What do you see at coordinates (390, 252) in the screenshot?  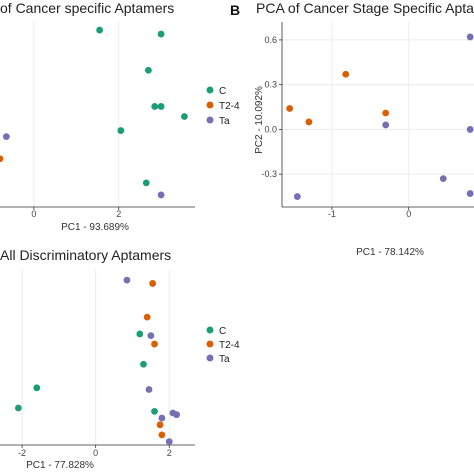 I see `panel-b-xlabel: PC1 - 78.142%` at bounding box center [390, 252].